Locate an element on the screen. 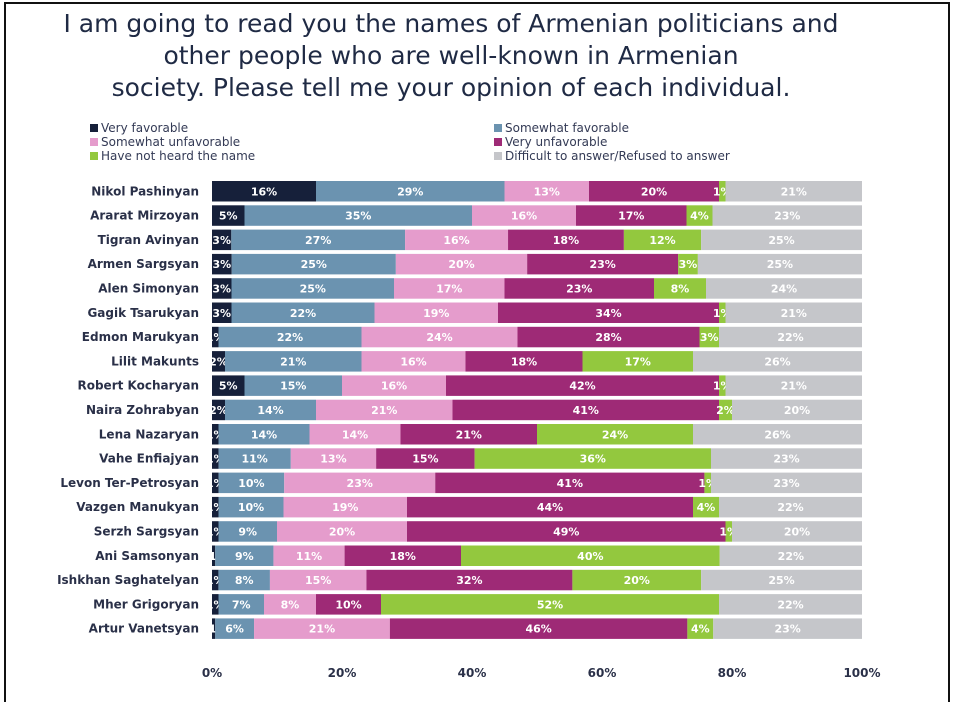 This screenshot has height=702, width=956. data-label: 49% is located at coordinates (566, 531).